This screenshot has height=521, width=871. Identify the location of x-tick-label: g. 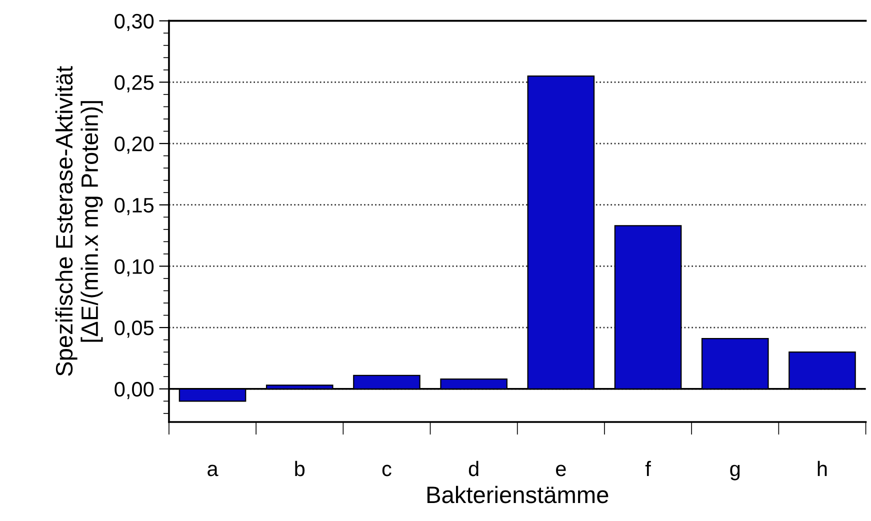
(735, 472).